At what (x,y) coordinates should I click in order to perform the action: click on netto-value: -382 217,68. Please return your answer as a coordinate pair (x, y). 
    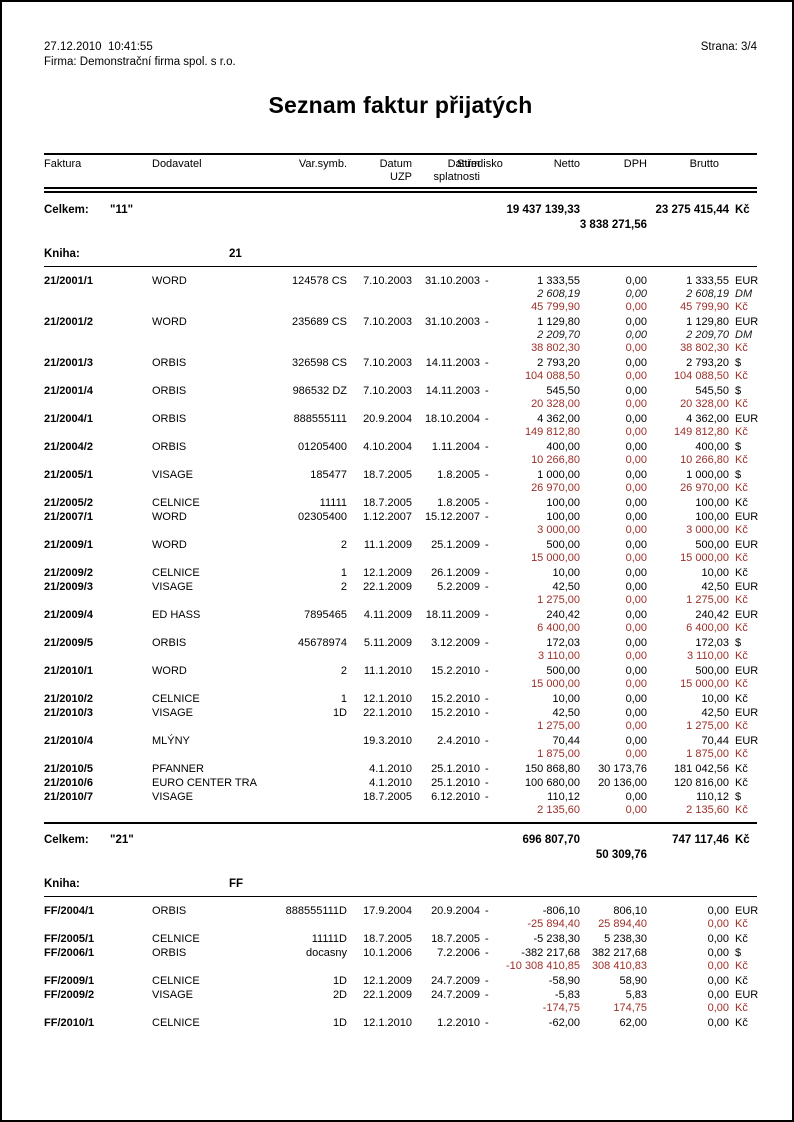
    Looking at the image, I should click on (550, 953).